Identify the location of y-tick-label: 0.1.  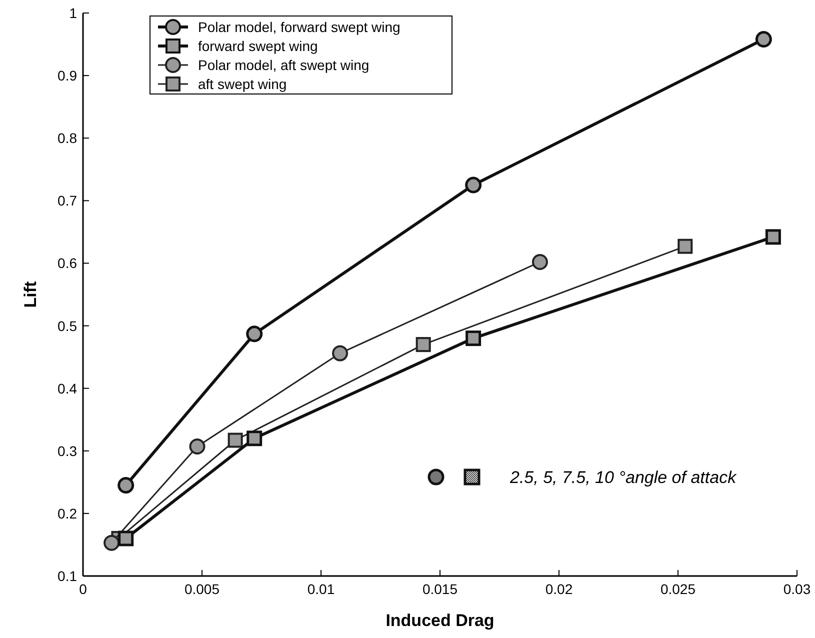
(68, 576).